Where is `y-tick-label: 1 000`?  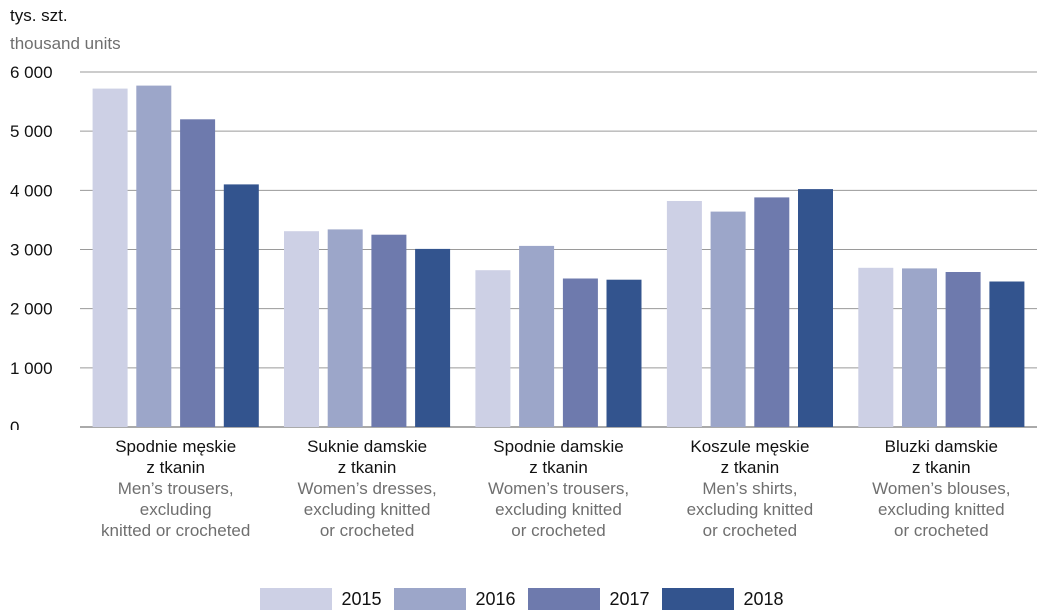 y-tick-label: 1 000 is located at coordinates (31, 368).